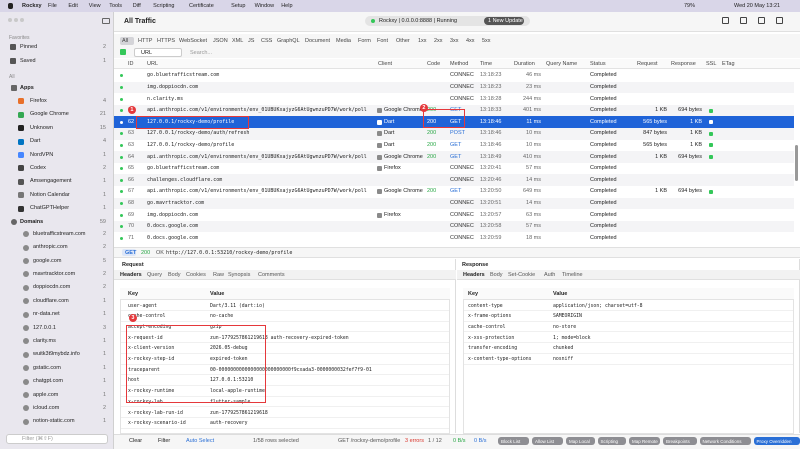 The image size is (800, 449). What do you see at coordinates (59, 233) in the screenshot?
I see `sidebar-item: bluetrafficstream.com` at bounding box center [59, 233].